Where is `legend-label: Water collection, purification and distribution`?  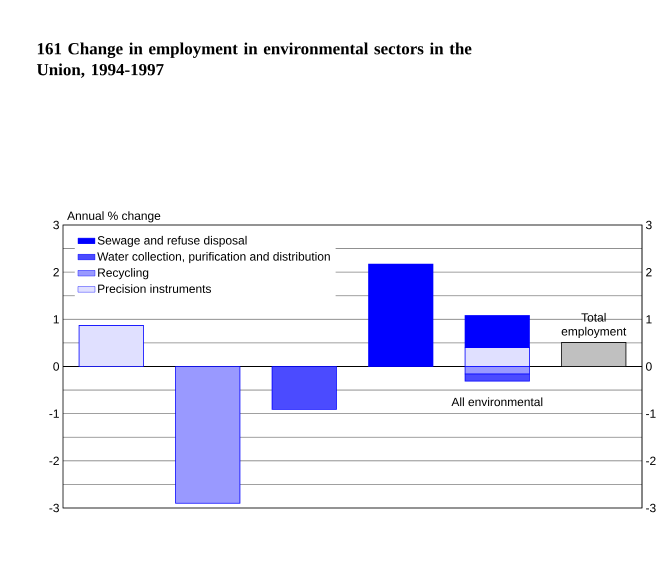
legend-label: Water collection, purification and distribution is located at coordinates (213, 258).